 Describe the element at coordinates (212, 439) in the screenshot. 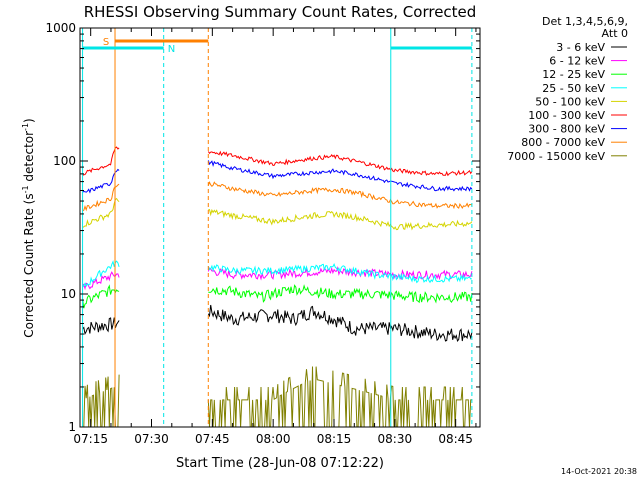

I see `x-tick-label: 07:45` at that location.